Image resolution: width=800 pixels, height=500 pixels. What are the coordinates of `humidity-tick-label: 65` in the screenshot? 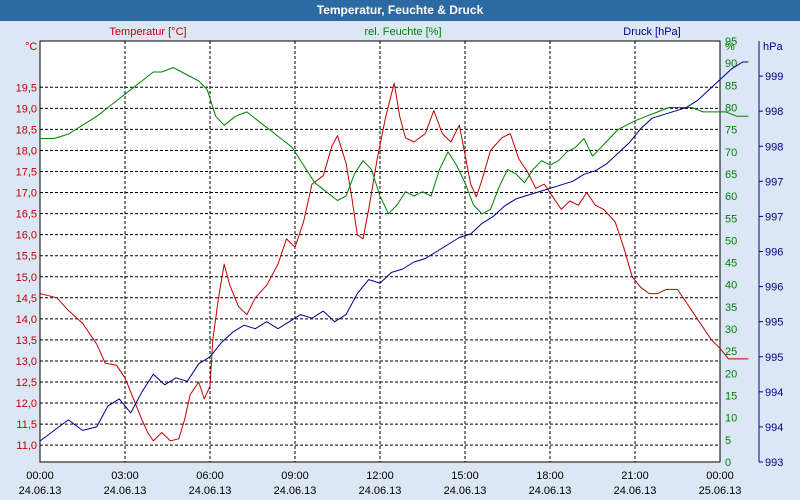 It's located at (731, 175).